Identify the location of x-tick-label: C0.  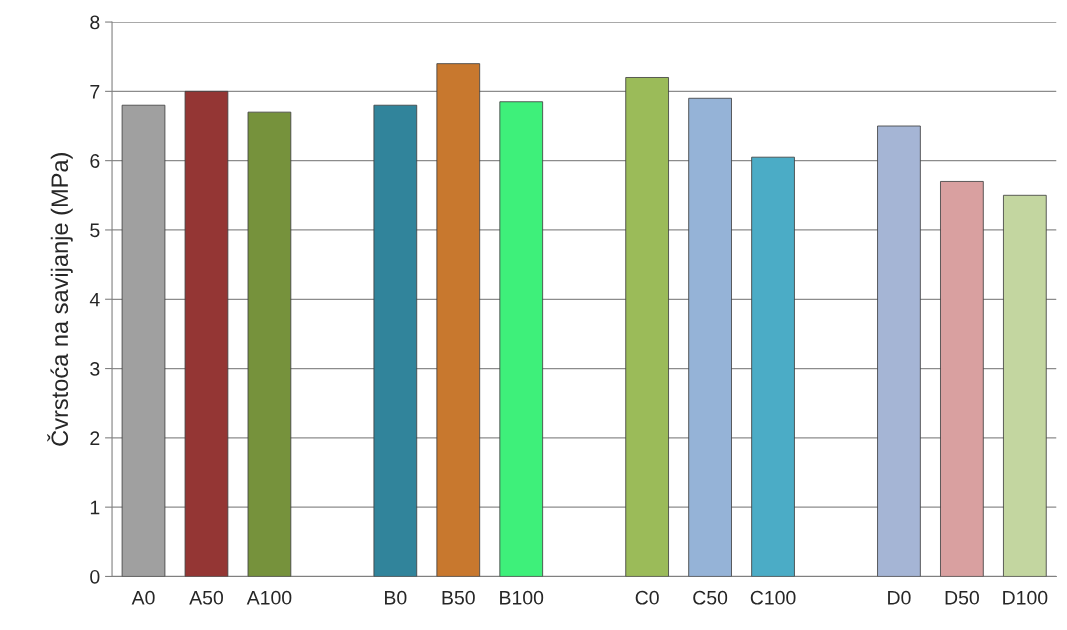
(647, 597).